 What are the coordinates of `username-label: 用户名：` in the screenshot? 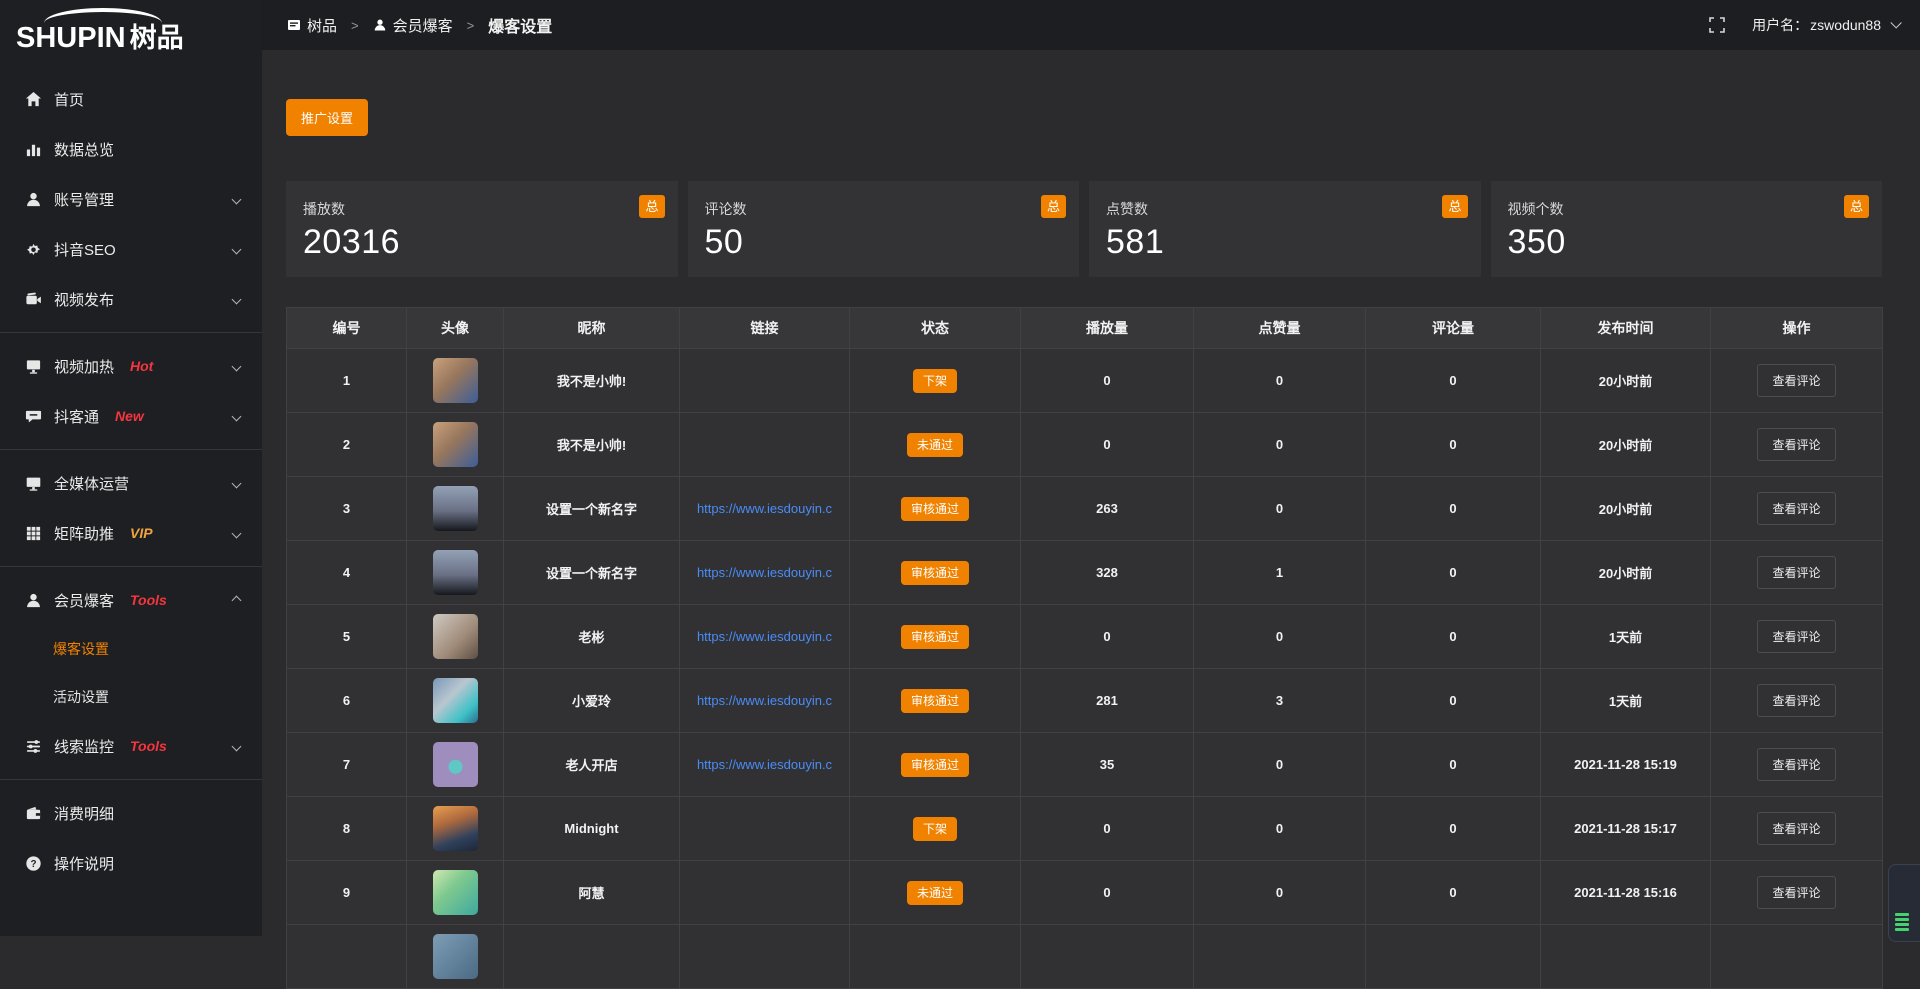 It's located at (1780, 25).